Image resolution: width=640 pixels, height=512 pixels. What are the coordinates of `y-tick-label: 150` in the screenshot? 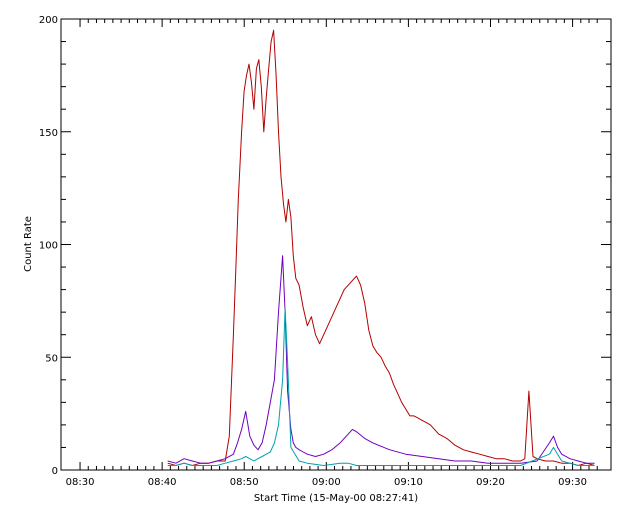 It's located at (48, 133).